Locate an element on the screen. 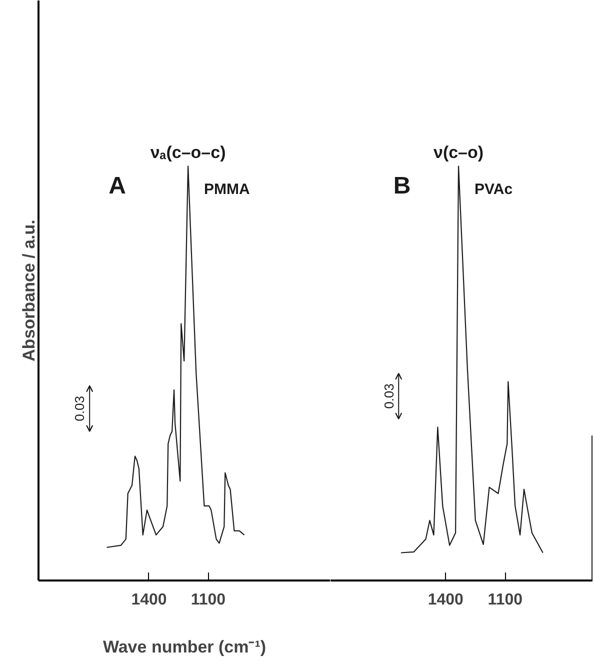  x-axis-title: Wave number (cm⁻¹) is located at coordinates (184, 647).